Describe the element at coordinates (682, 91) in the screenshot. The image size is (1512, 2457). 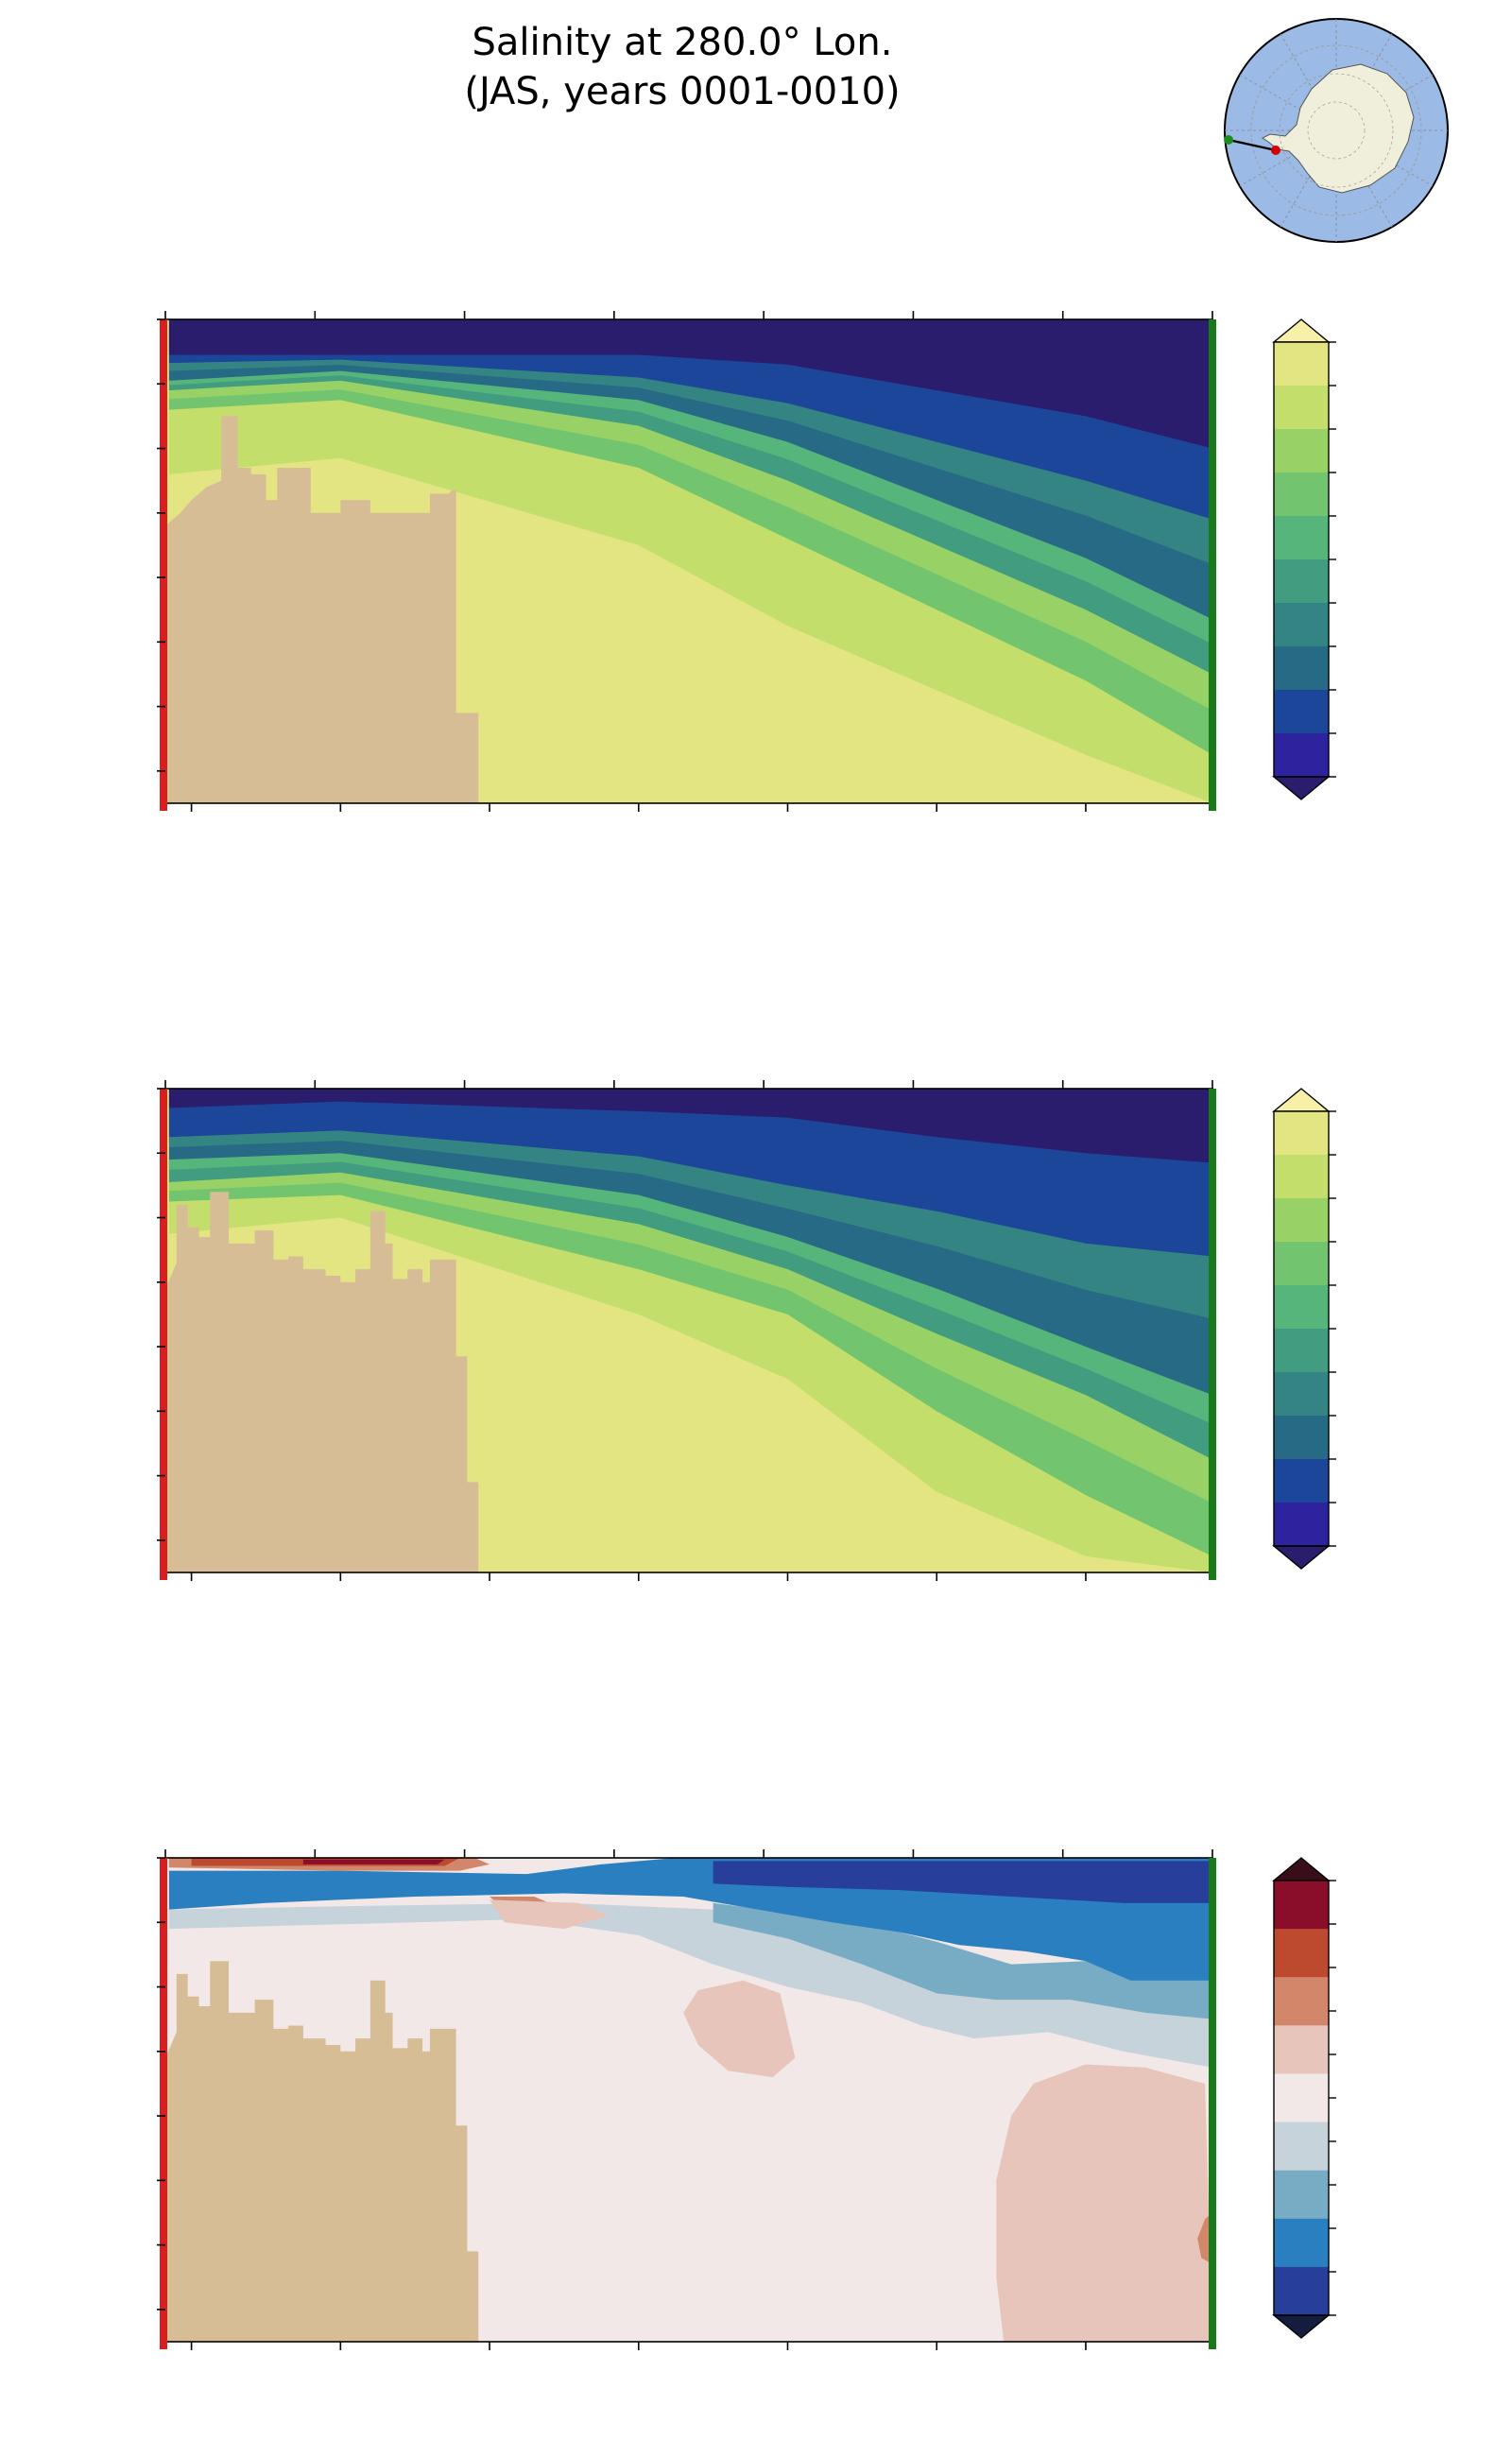
I see `figure-title-line2: (JAS, years 0001-0010)` at that location.